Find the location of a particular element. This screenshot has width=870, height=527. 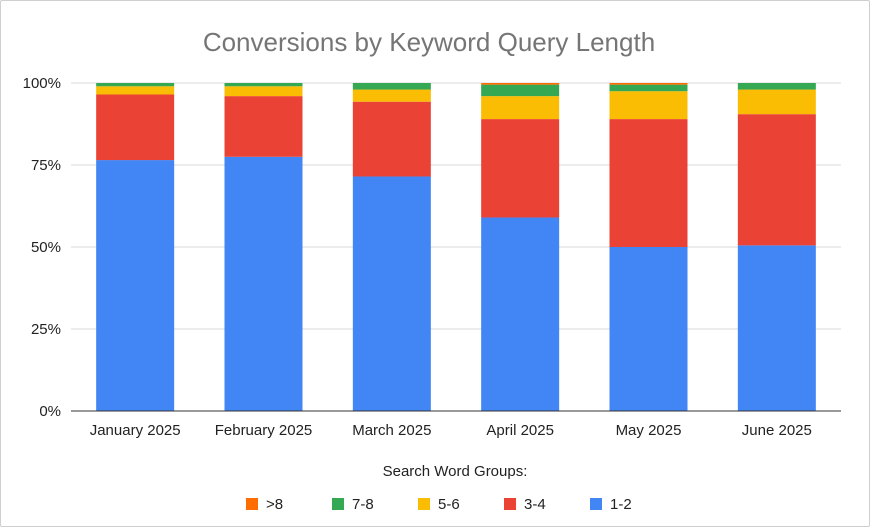

legend-title: Search Word Groups: is located at coordinates (455, 471).